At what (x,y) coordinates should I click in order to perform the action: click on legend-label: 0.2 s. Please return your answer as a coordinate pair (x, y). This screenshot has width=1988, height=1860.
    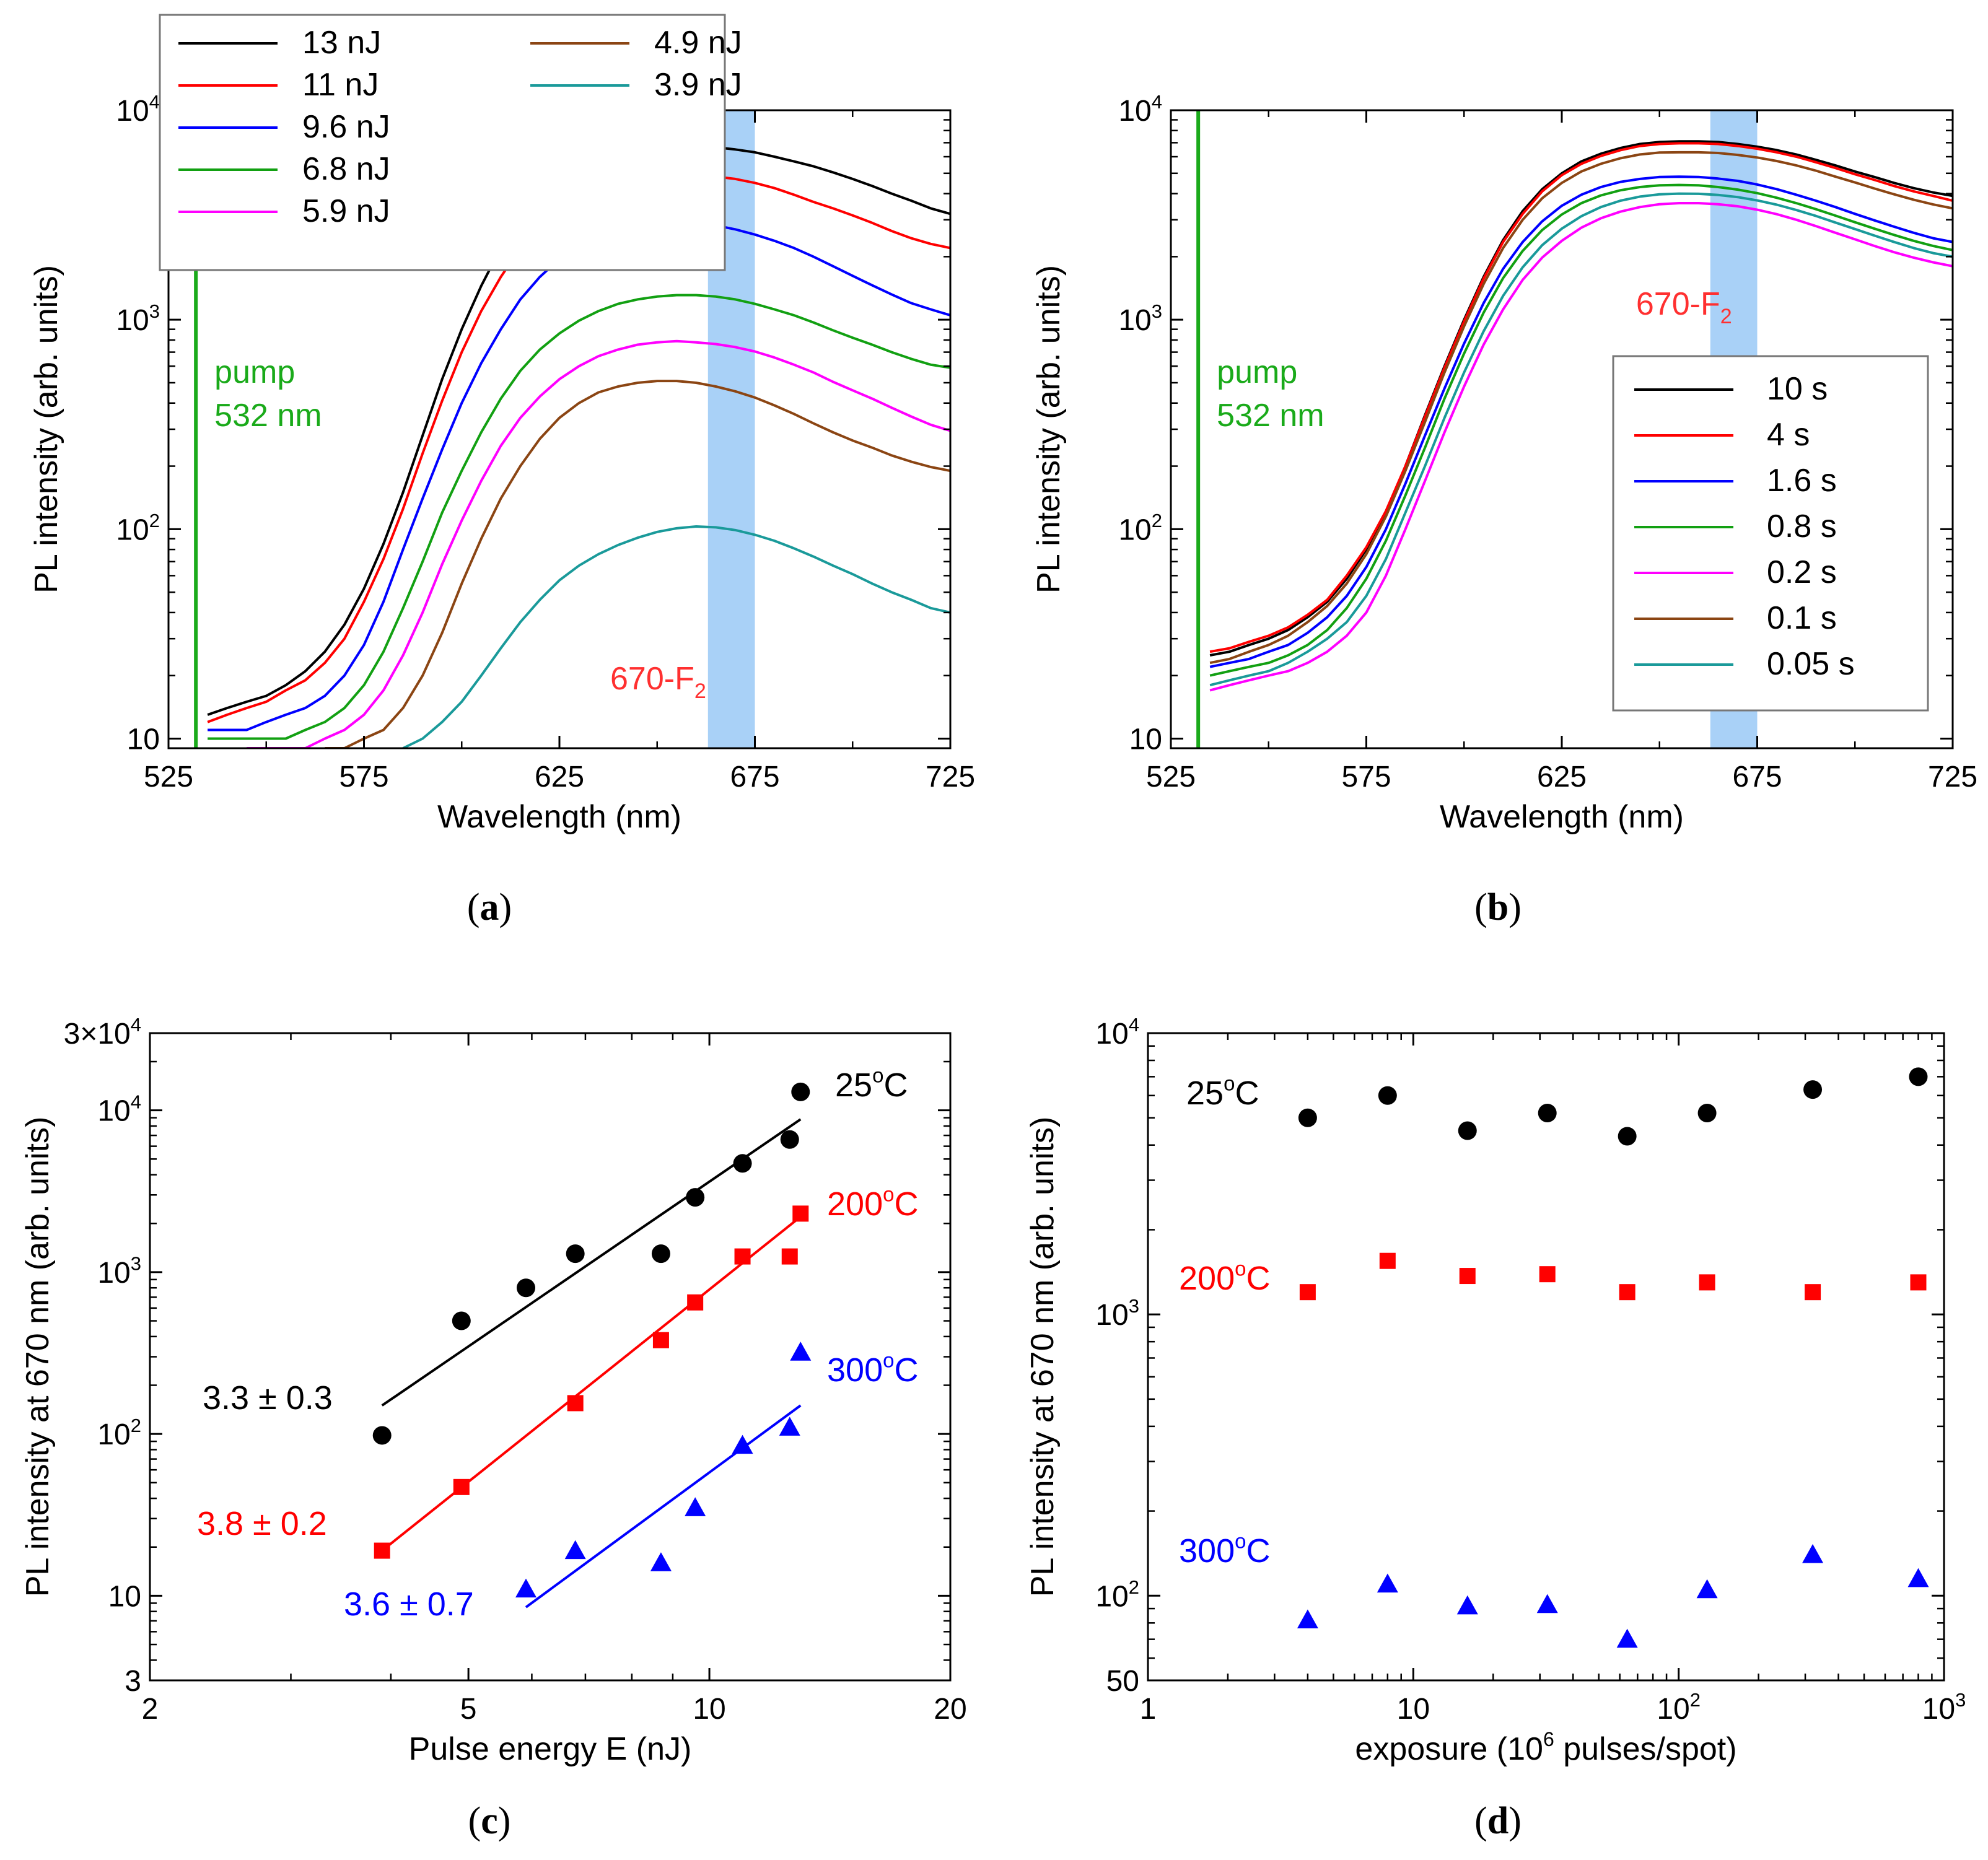
    Looking at the image, I should click on (1802, 572).